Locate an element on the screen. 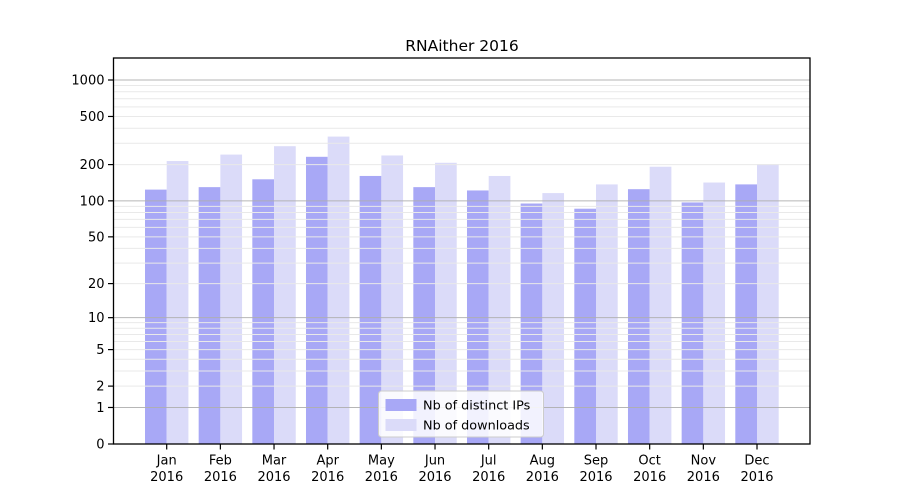 This screenshot has width=900, height=500. legend-swatch-downloads is located at coordinates (401, 425).